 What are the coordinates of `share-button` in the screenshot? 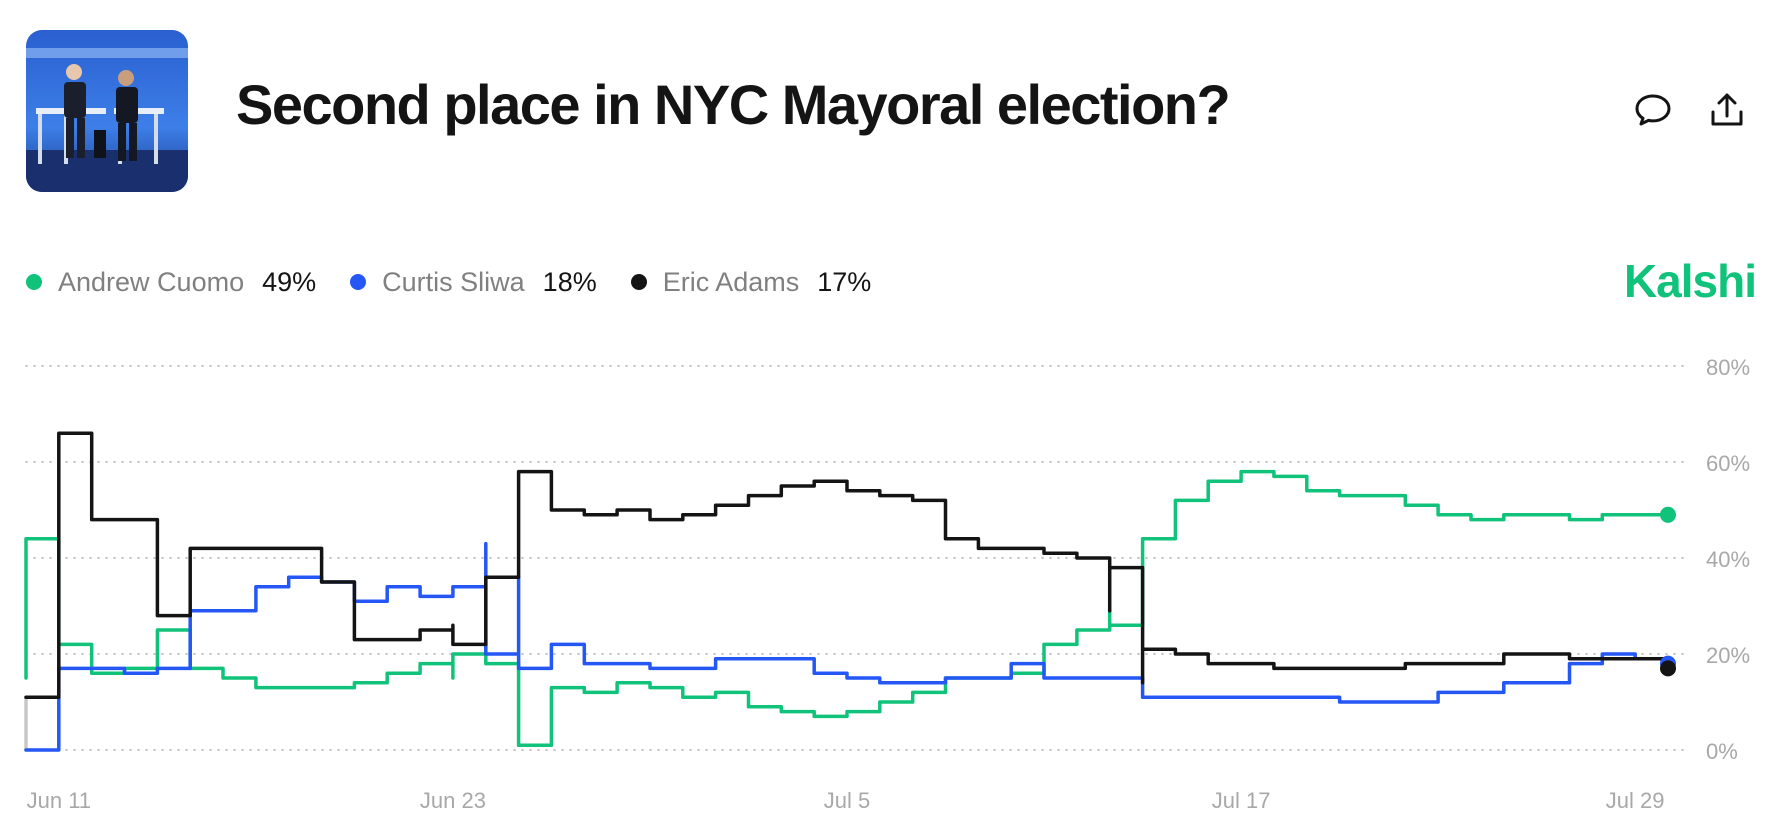 It's located at (1727, 110).